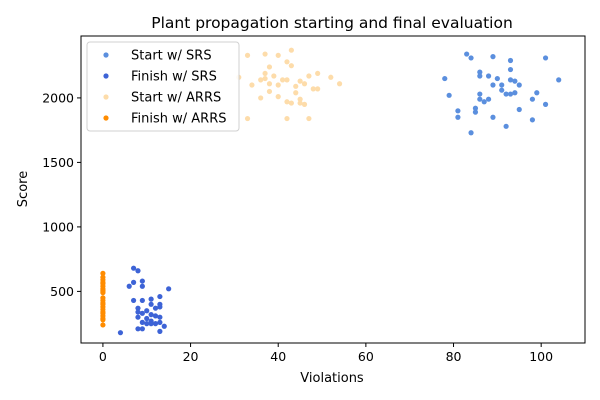 This screenshot has width=600, height=400. What do you see at coordinates (23, 189) in the screenshot?
I see `y-axis-label: Score` at bounding box center [23, 189].